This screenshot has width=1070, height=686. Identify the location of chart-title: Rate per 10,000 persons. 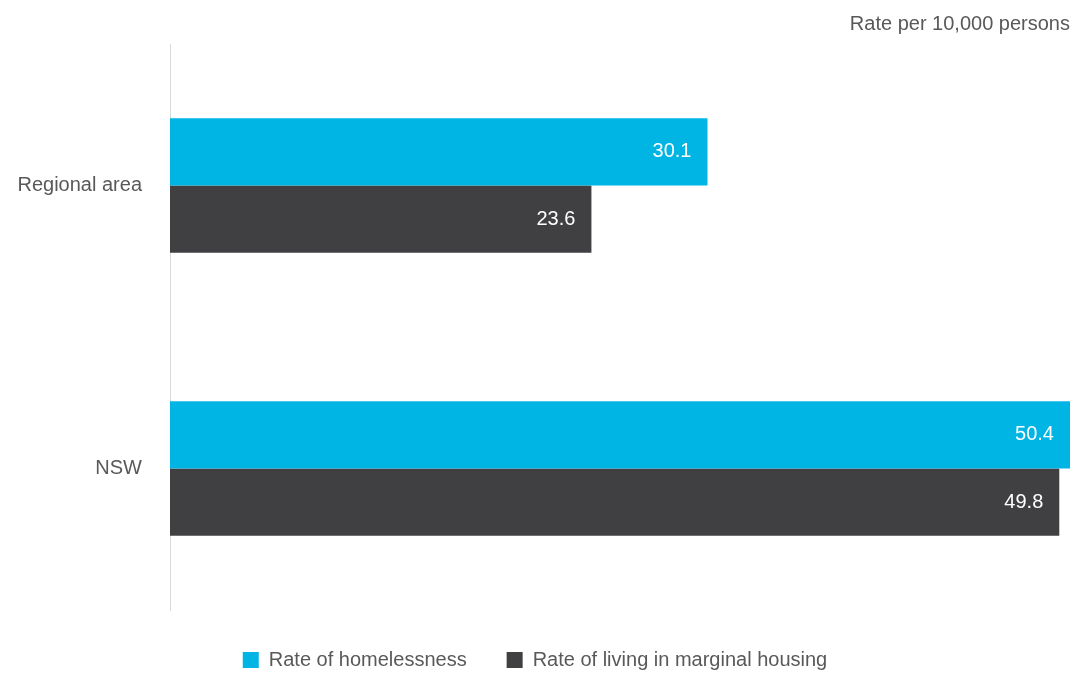
(959, 22).